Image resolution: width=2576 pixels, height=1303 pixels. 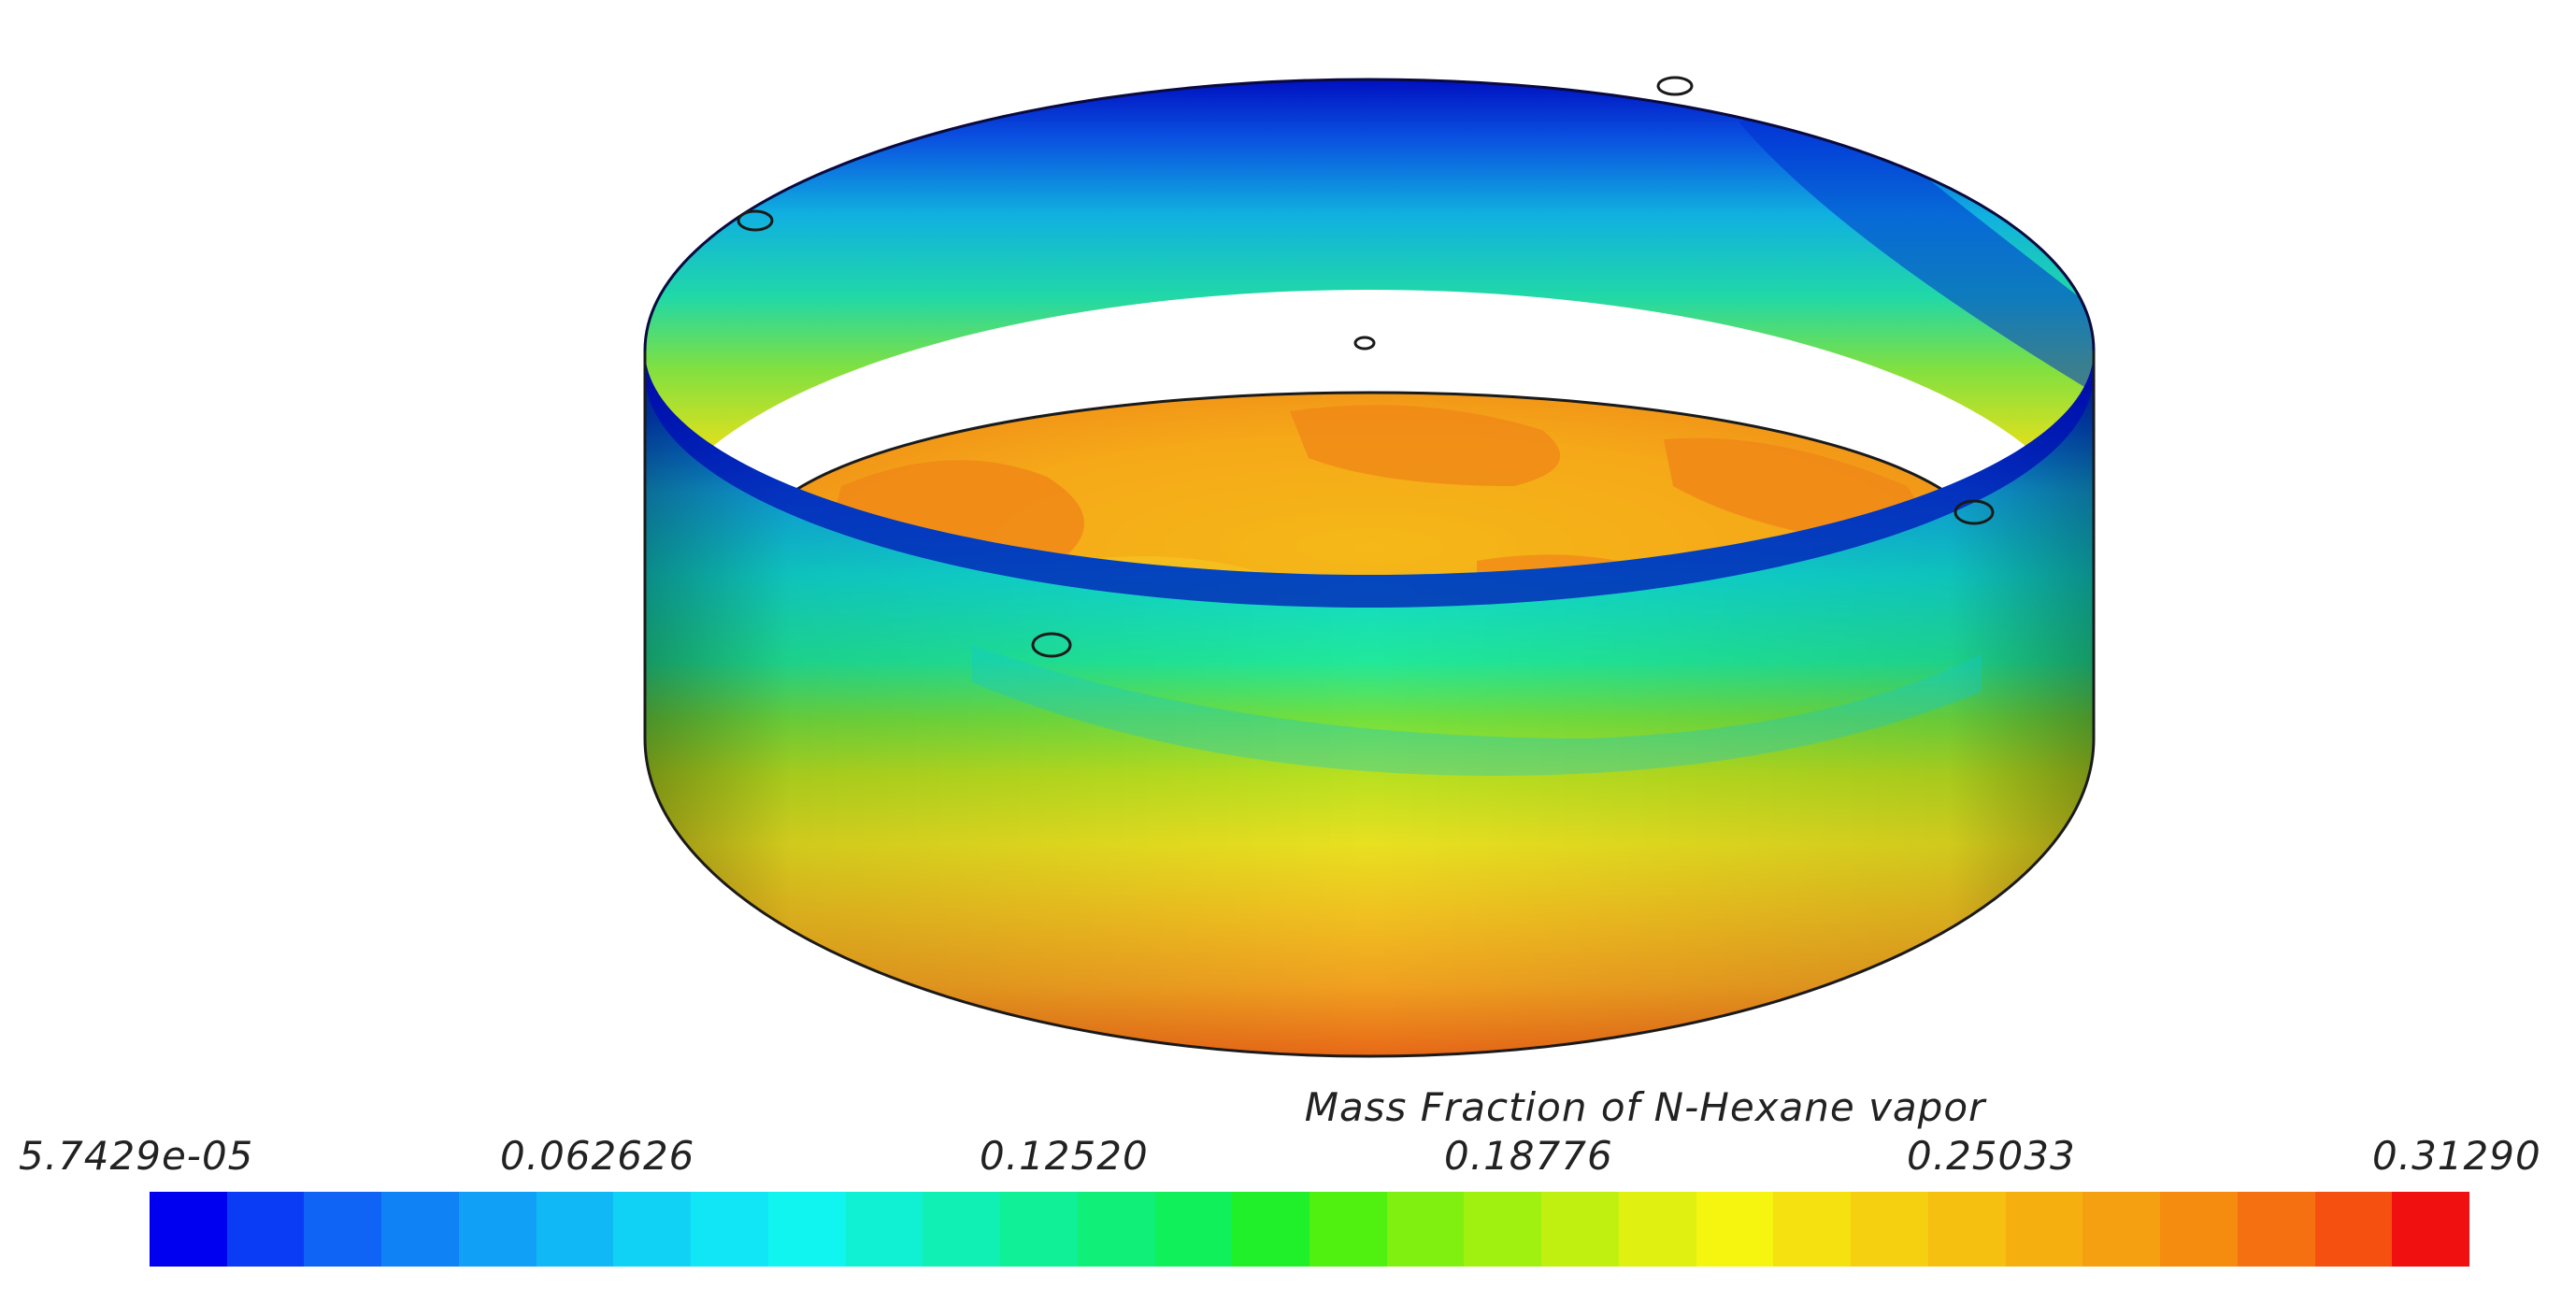 What do you see at coordinates (2456, 1156) in the screenshot?
I see `tick-label: 0.31290` at bounding box center [2456, 1156].